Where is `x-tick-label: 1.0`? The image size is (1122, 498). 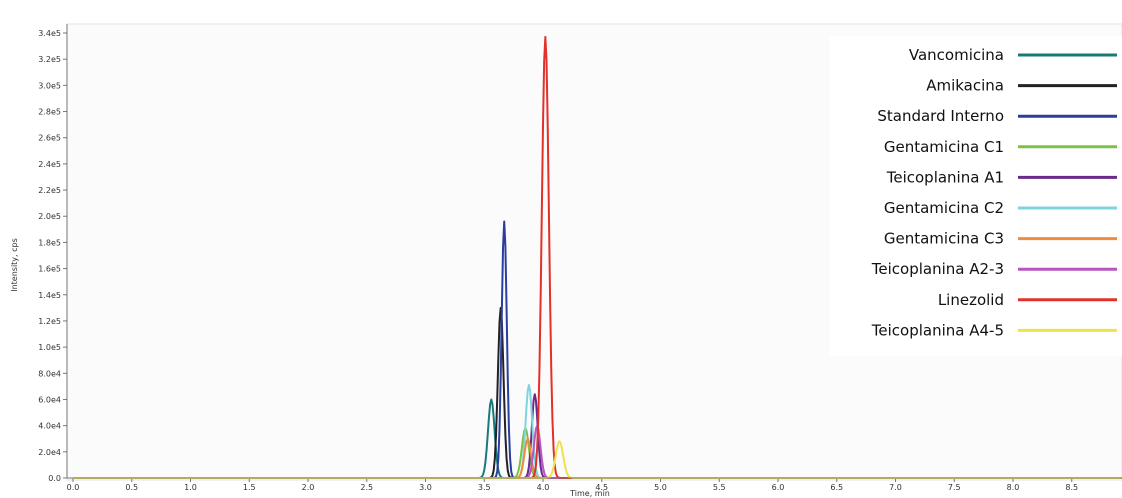 x-tick-label: 1.0 is located at coordinates (190, 487).